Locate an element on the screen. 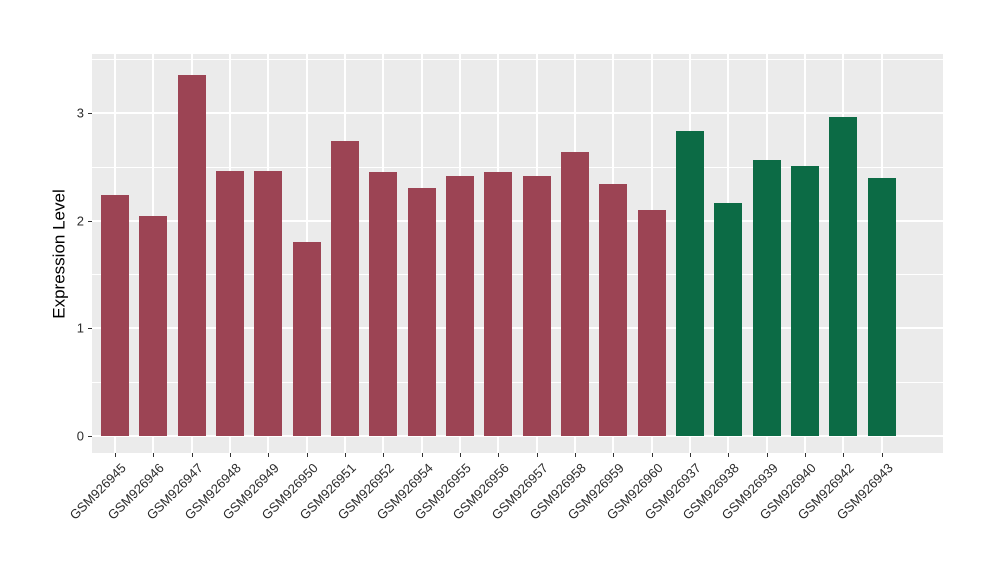 Image resolution: width=1000 pixels, height=580 pixels. bar-GSM926959 is located at coordinates (613, 309).